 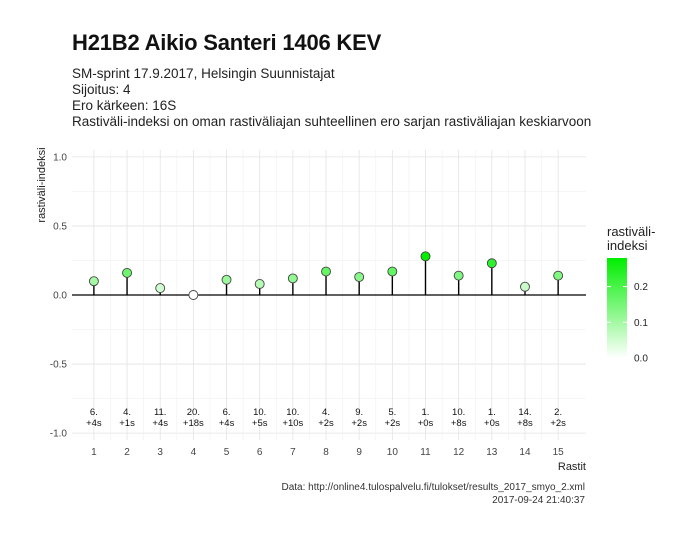 I want to click on y-tick-label: -0.5, so click(x=59, y=365).